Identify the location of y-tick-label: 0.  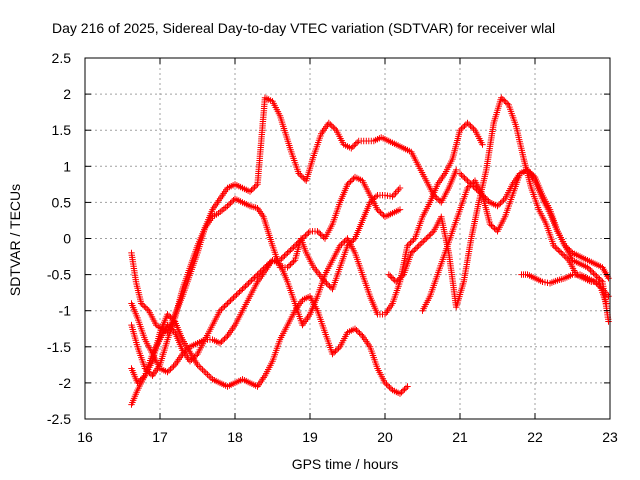
(67, 239).